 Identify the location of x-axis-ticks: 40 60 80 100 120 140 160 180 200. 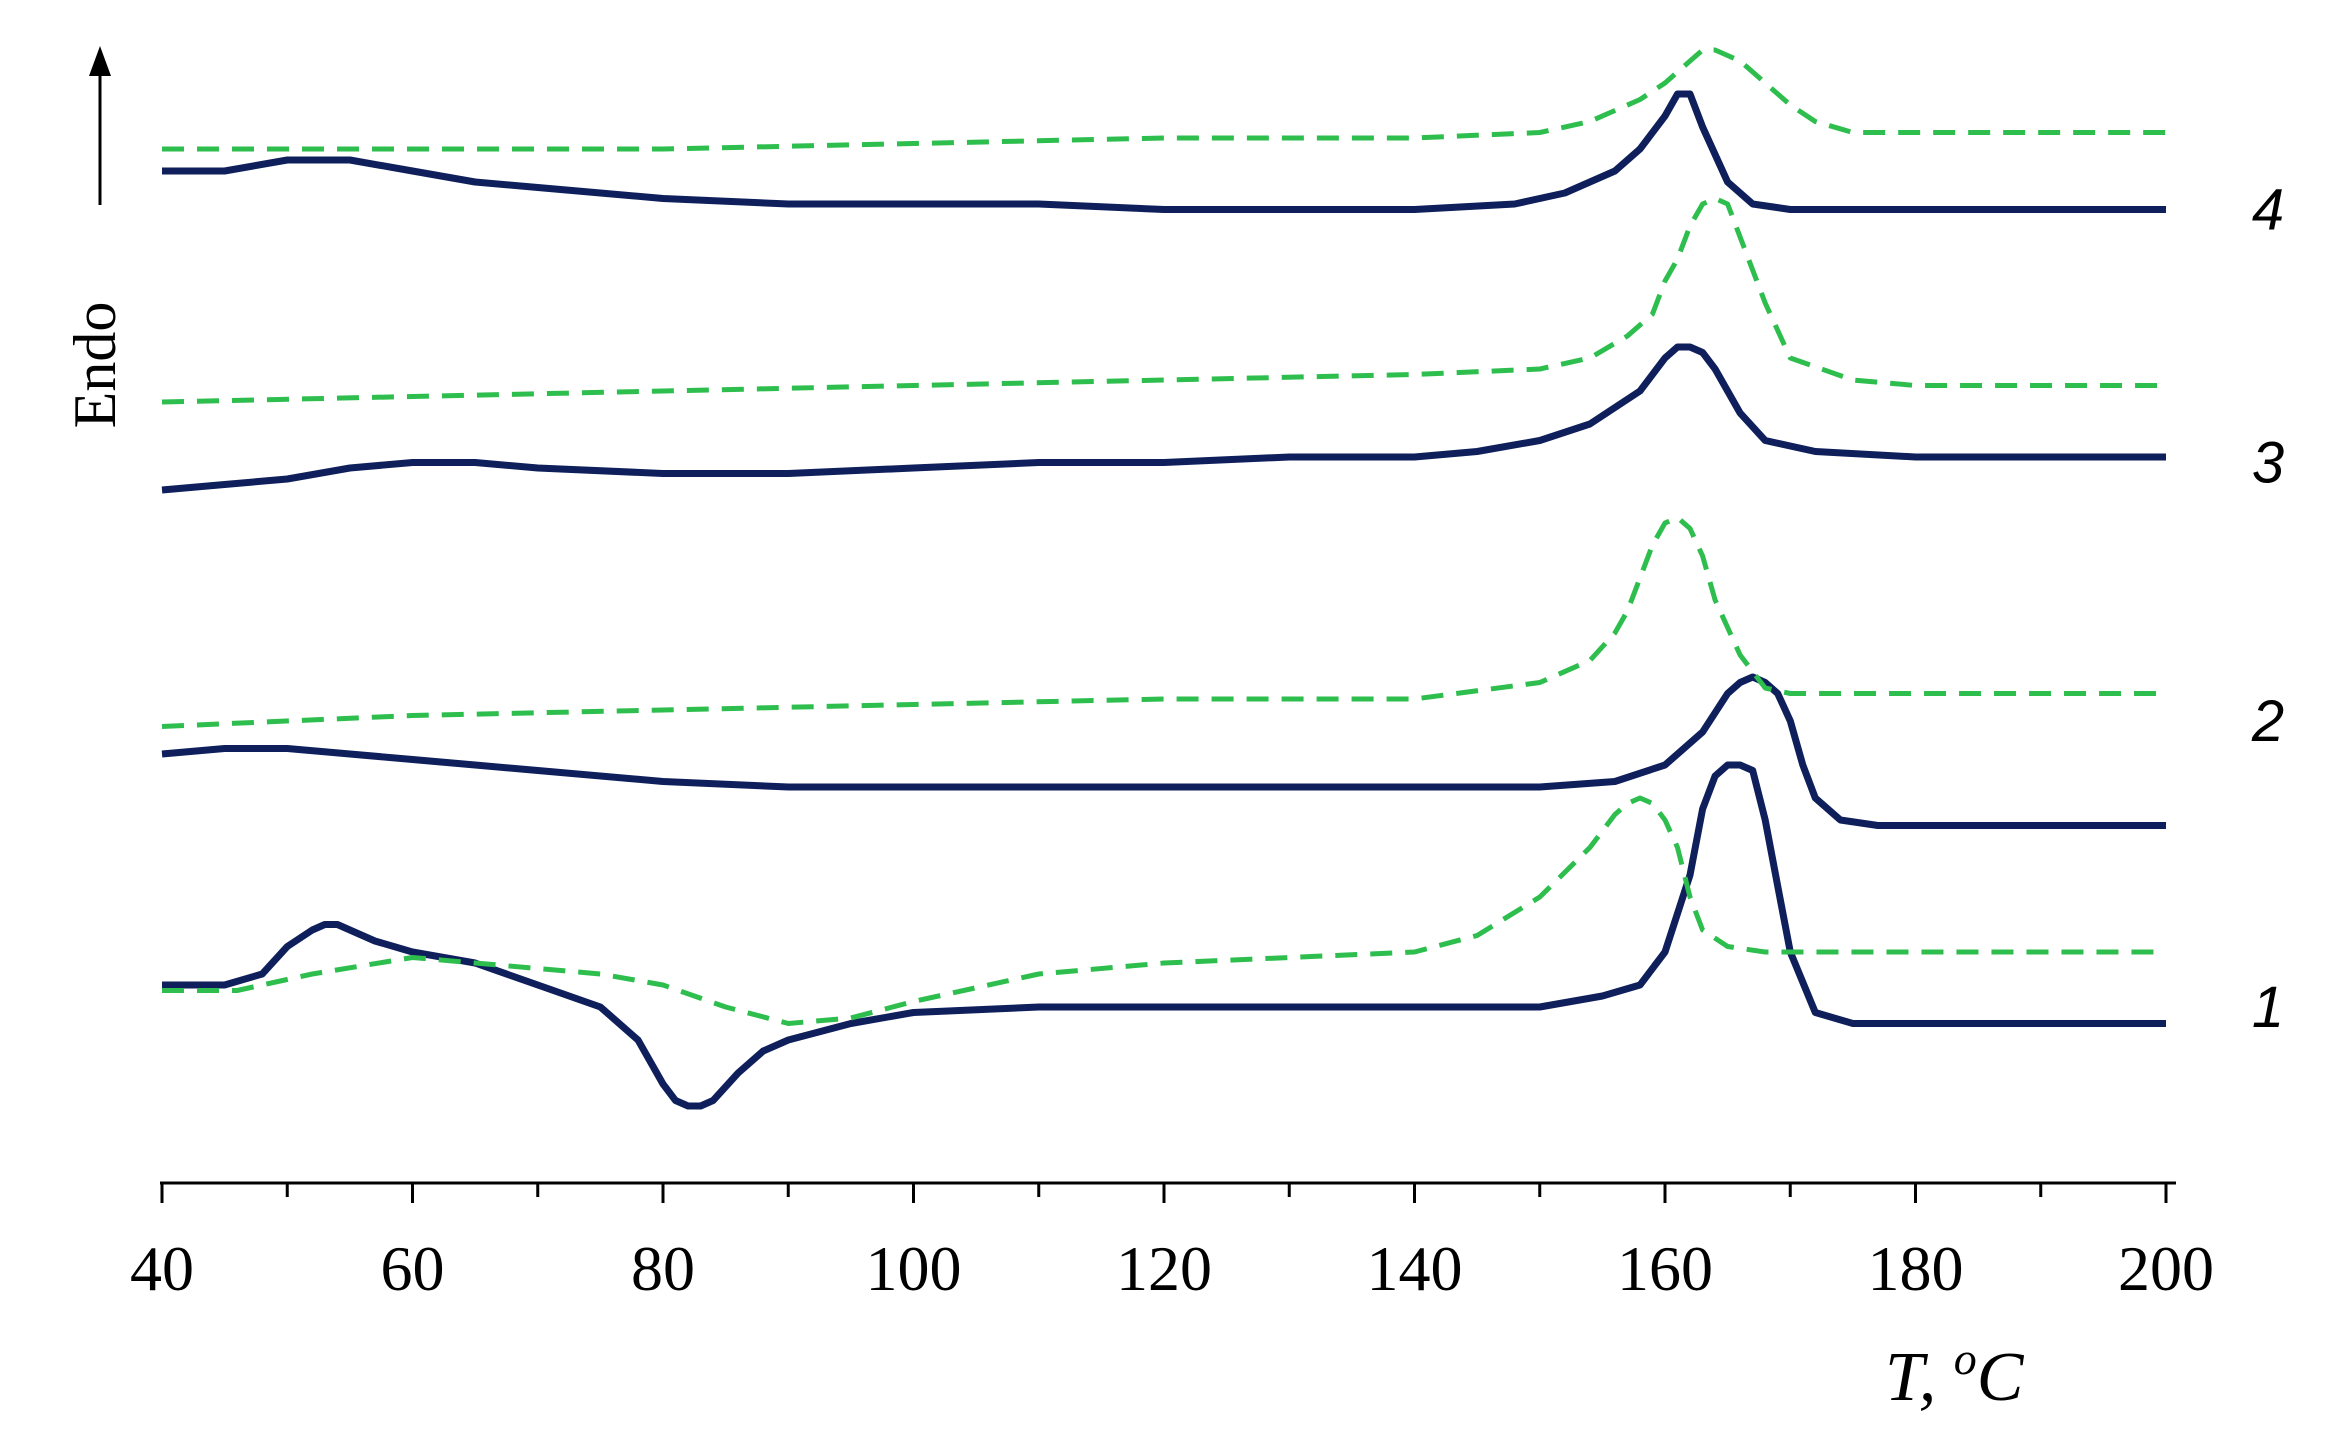
(1172, 1243).